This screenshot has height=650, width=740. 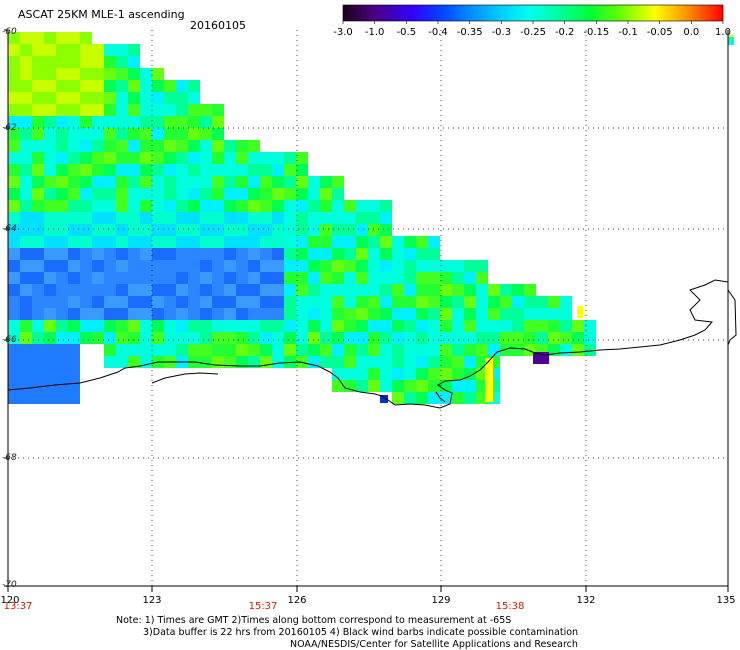 What do you see at coordinates (263, 606) in the screenshot?
I see `time-label-2: 15:37` at bounding box center [263, 606].